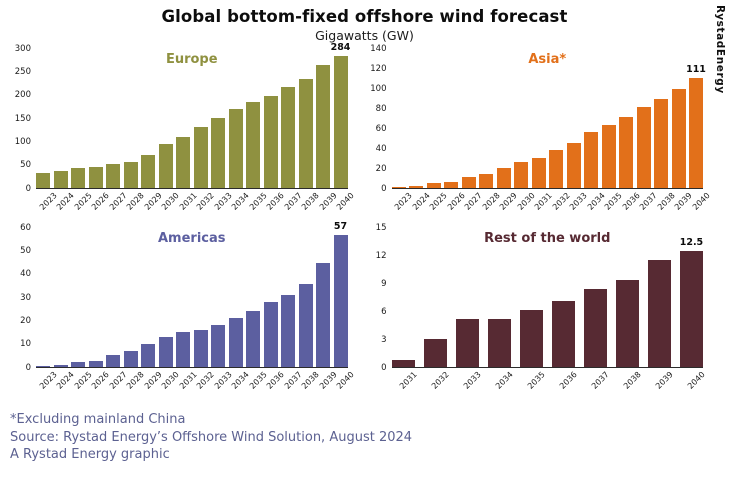 The height and width of the screenshot is (500, 729). Describe the element at coordinates (152, 207) in the screenshot. I see `x-tick: 2029` at that location.